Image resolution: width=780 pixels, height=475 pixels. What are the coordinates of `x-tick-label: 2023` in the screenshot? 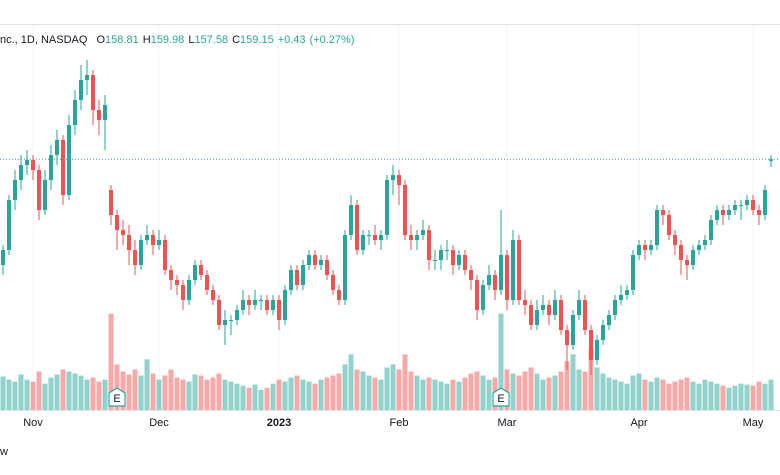 It's located at (279, 423).